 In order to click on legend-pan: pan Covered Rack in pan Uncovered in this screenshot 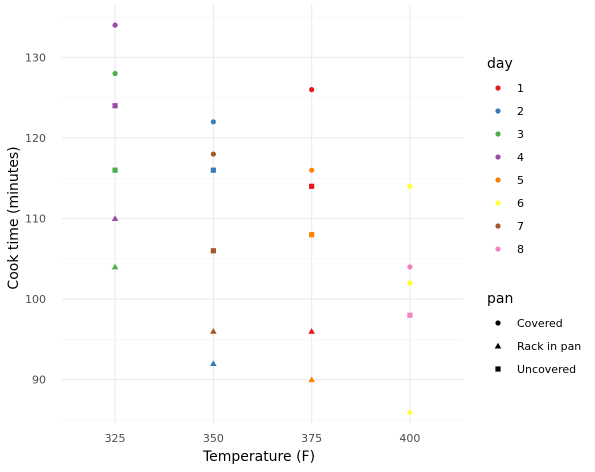, I will do `click(534, 333)`.